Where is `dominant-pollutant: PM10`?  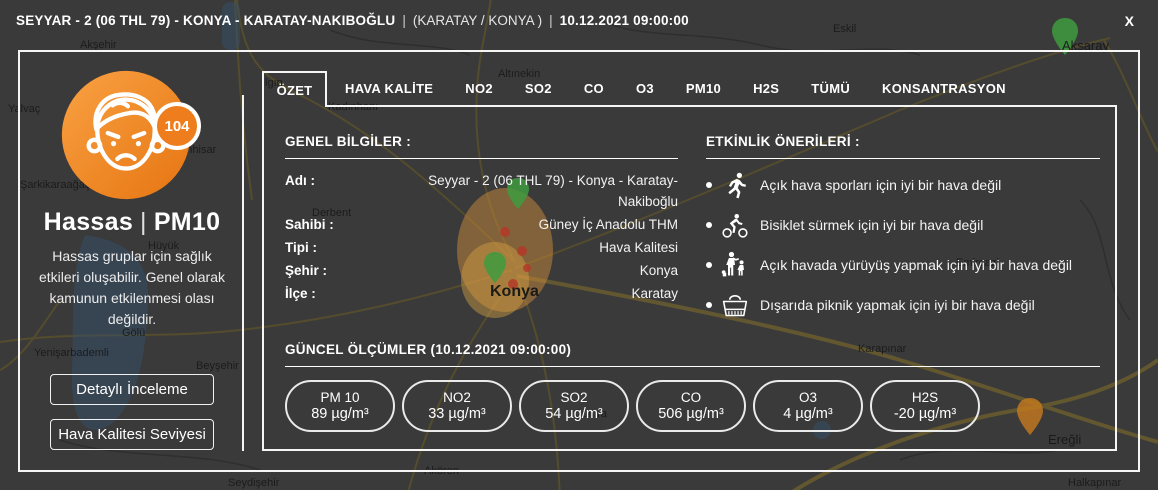
dominant-pollutant: PM10 is located at coordinates (187, 222).